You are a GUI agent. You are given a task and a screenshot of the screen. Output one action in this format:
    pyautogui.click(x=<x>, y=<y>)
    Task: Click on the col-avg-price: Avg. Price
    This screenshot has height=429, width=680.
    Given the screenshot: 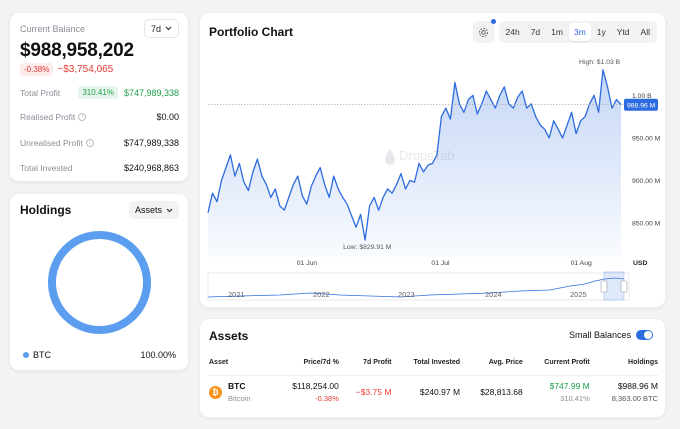 What is the action you would take?
    pyautogui.click(x=491, y=363)
    